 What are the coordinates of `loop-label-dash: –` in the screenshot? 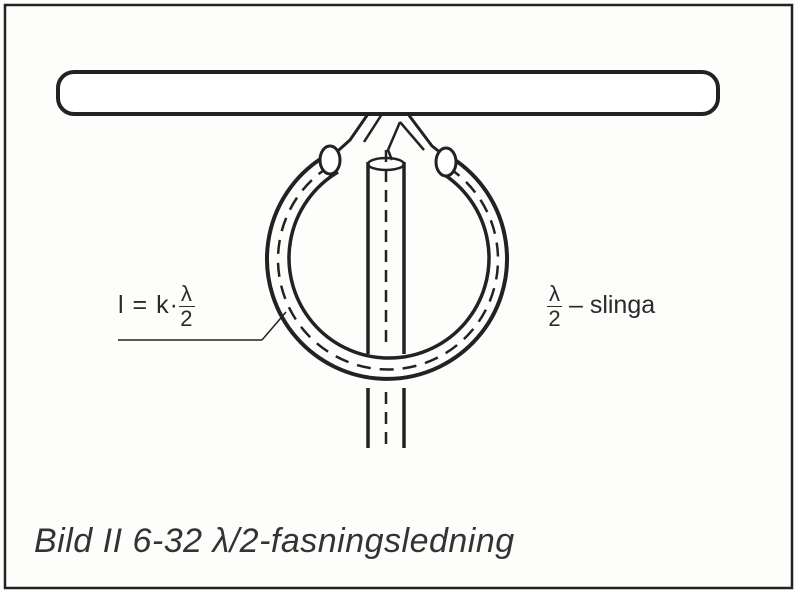 It's located at (575, 305).